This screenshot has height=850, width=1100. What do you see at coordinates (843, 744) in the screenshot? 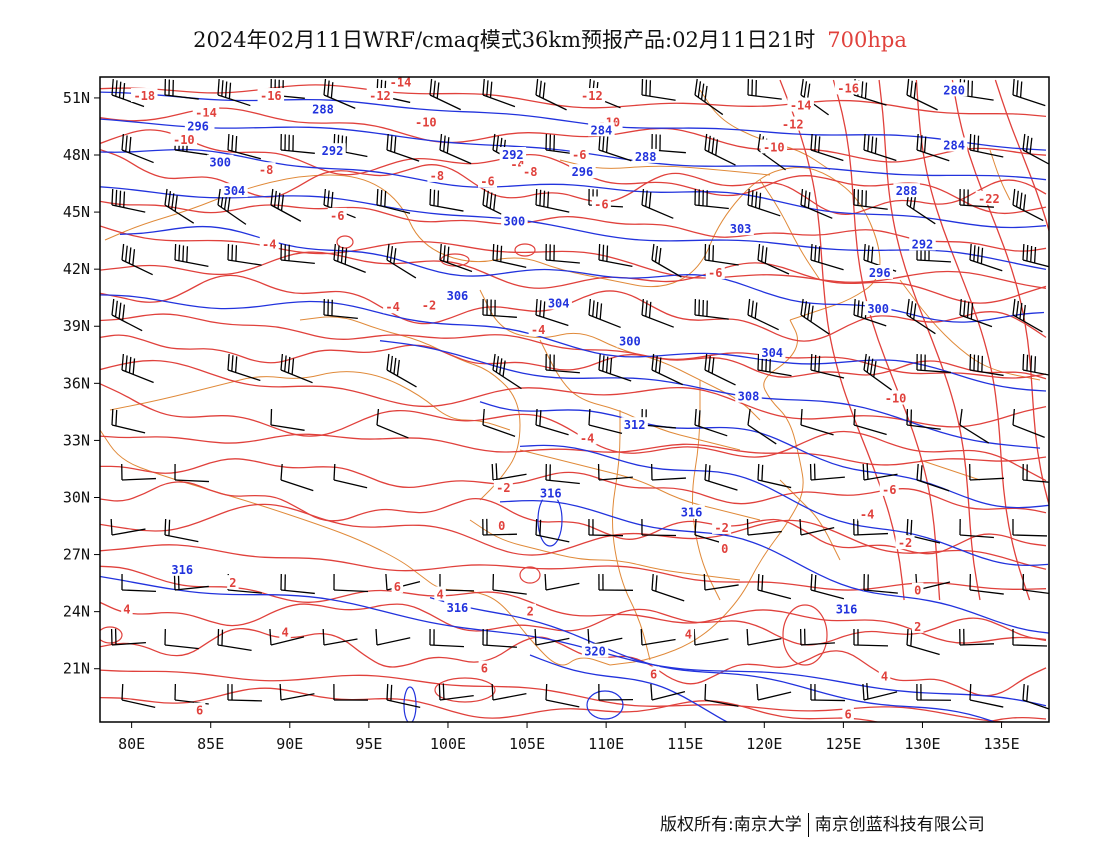
I see `lon-tick-label: 125E` at bounding box center [843, 744].